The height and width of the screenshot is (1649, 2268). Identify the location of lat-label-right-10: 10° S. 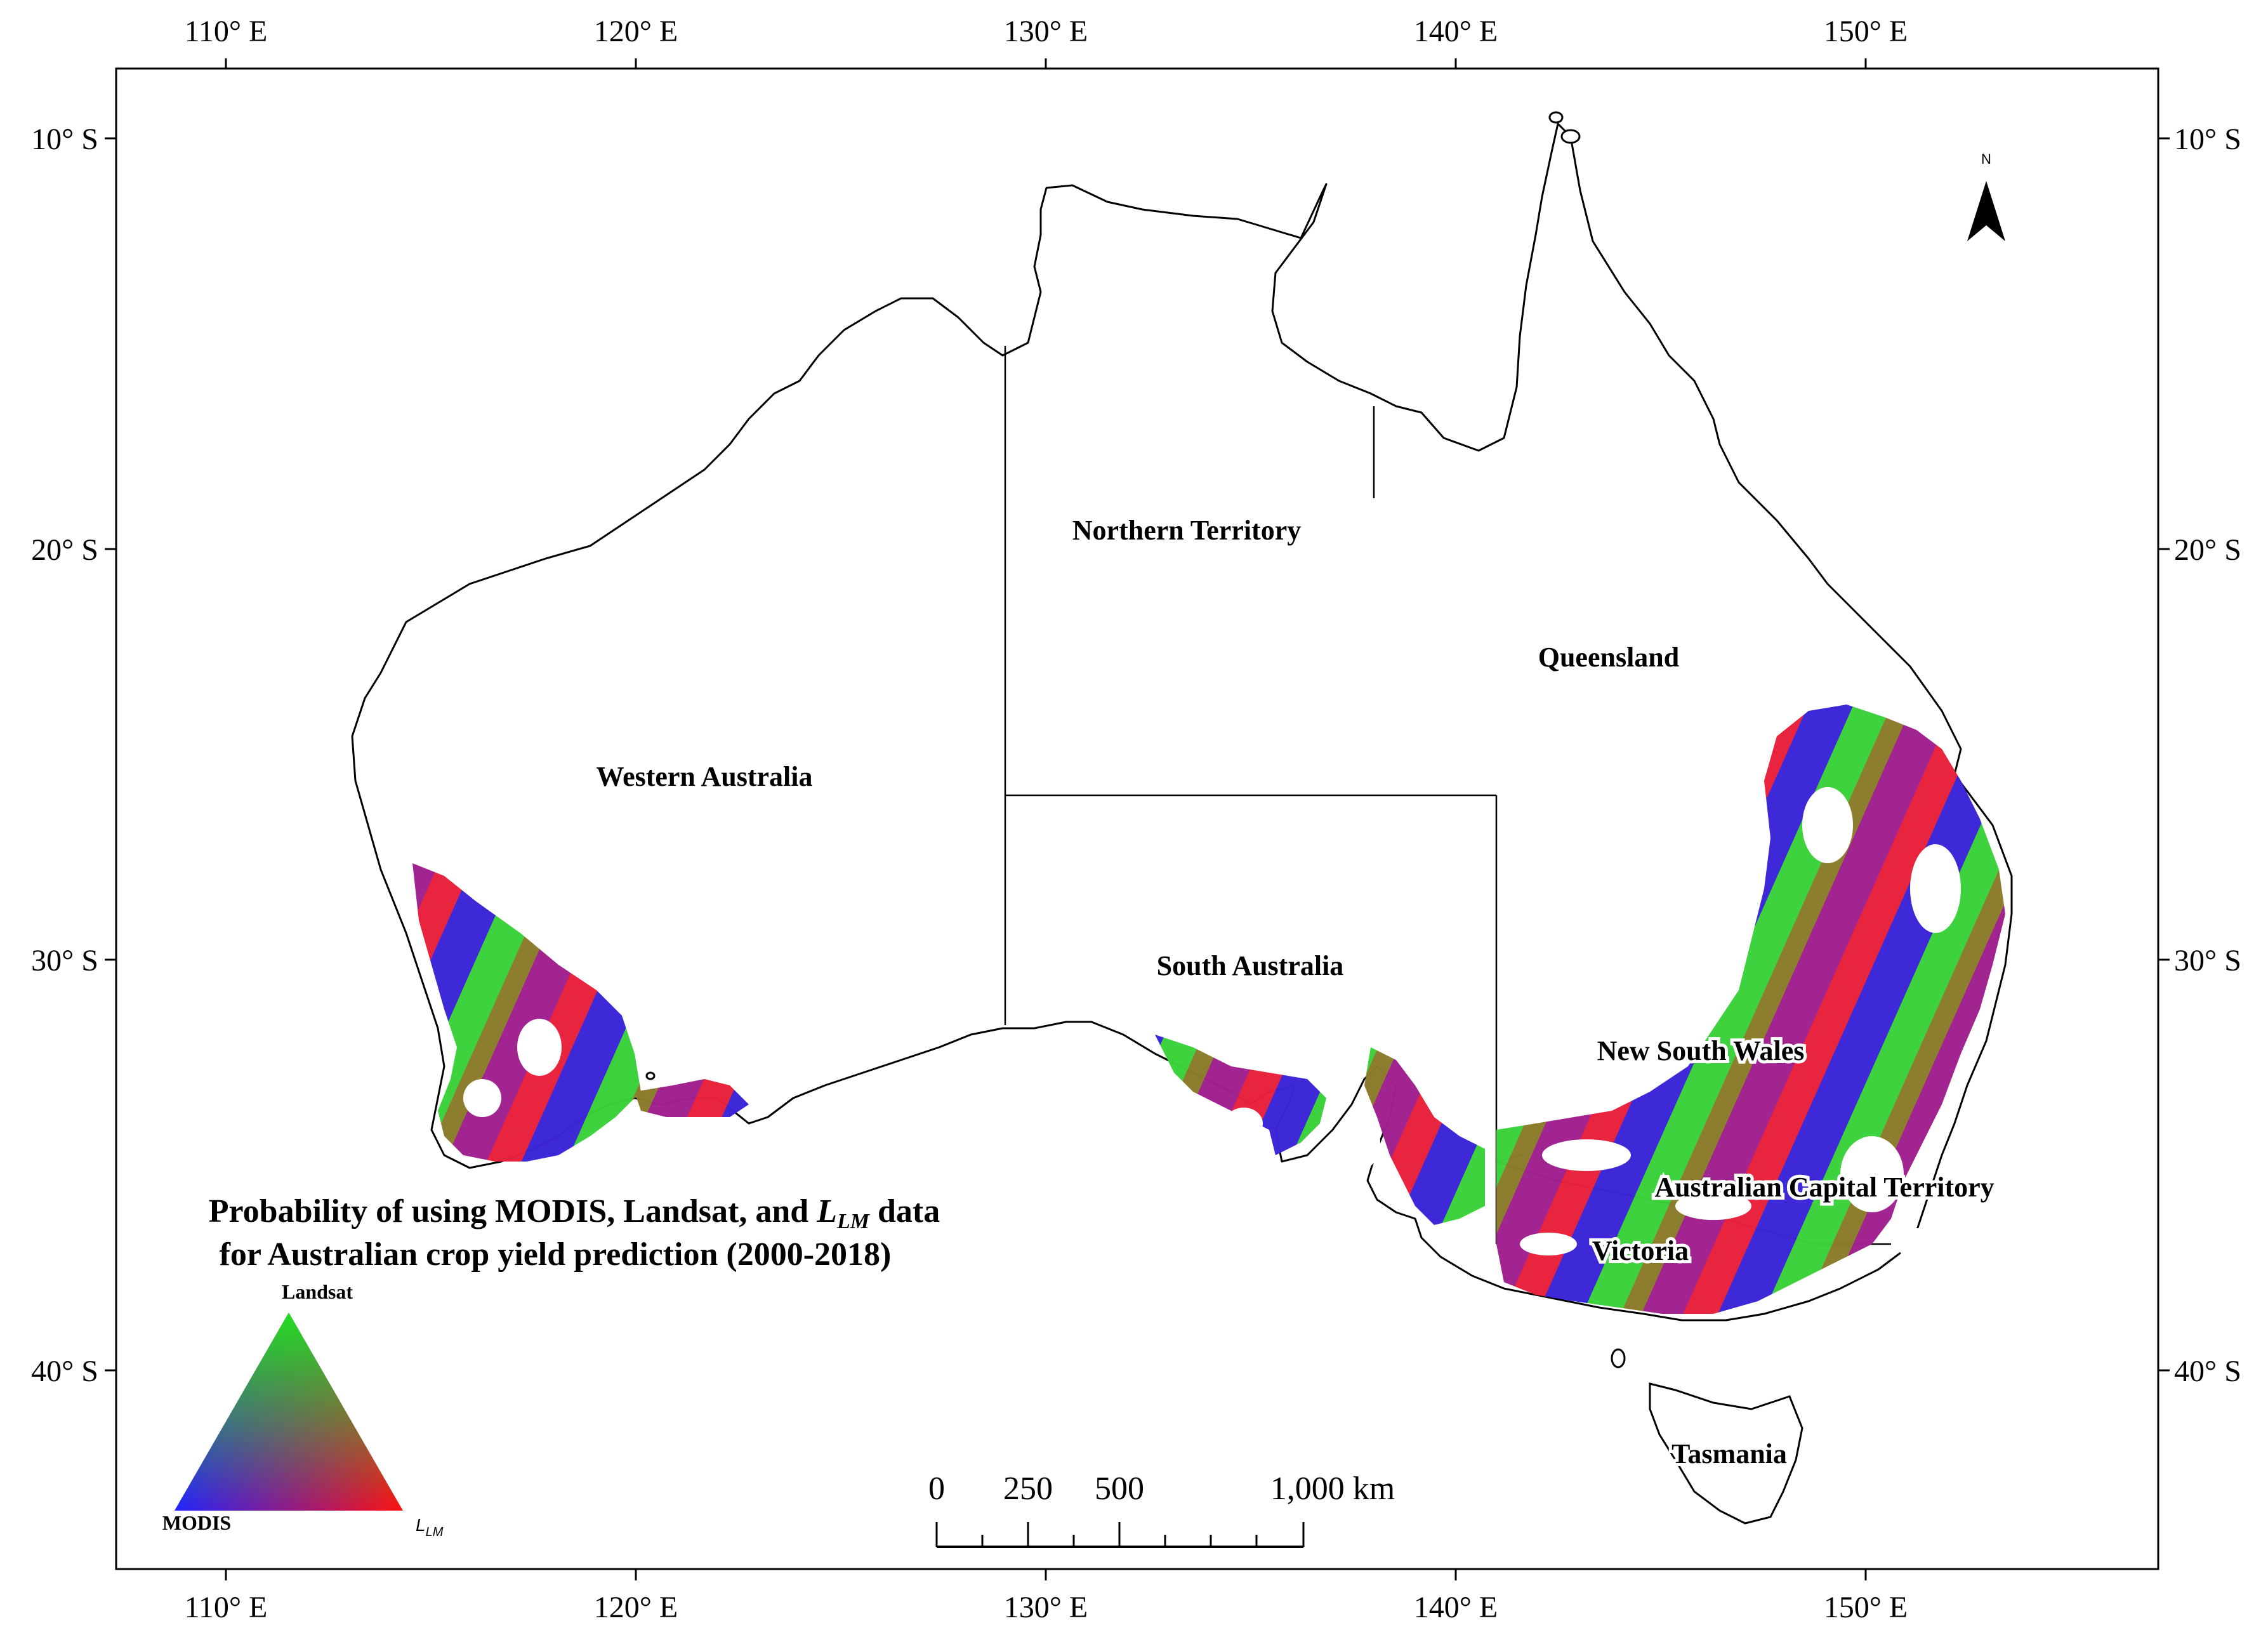
(2207, 139).